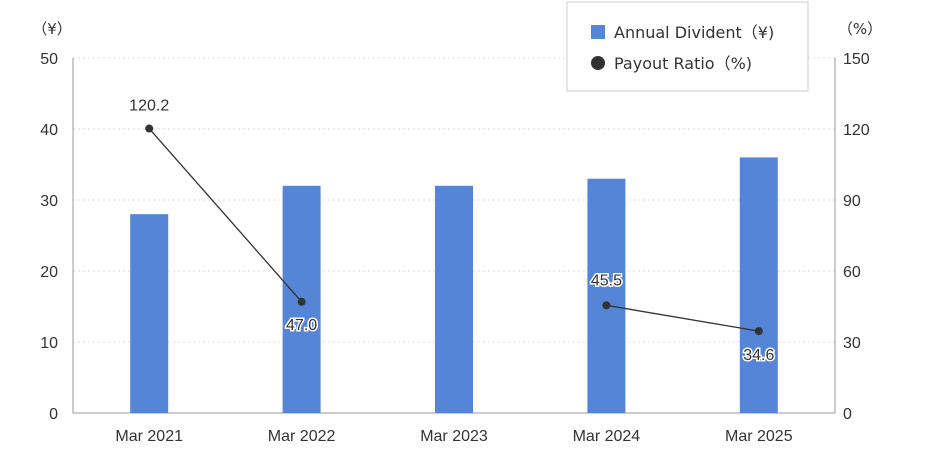 The width and height of the screenshot is (932, 473). I want to click on right-tick-label: 60, so click(852, 272).